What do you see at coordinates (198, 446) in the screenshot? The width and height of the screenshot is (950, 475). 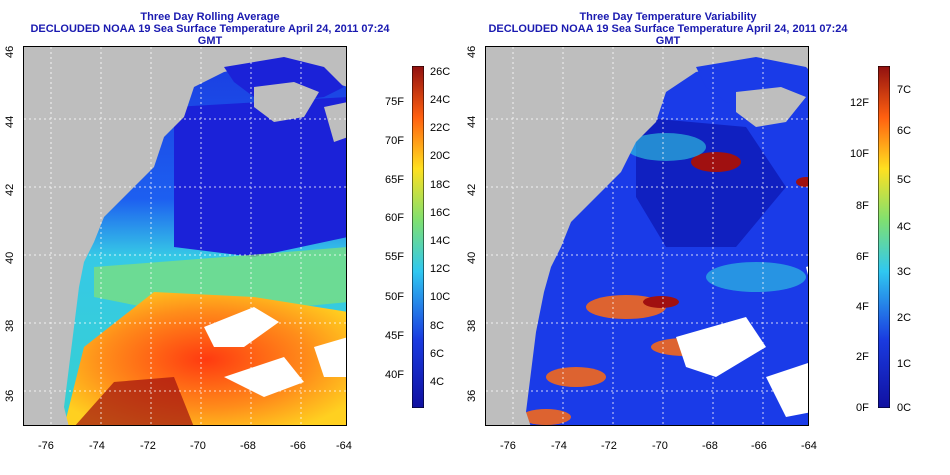 I see `left-lon-70: -70` at bounding box center [198, 446].